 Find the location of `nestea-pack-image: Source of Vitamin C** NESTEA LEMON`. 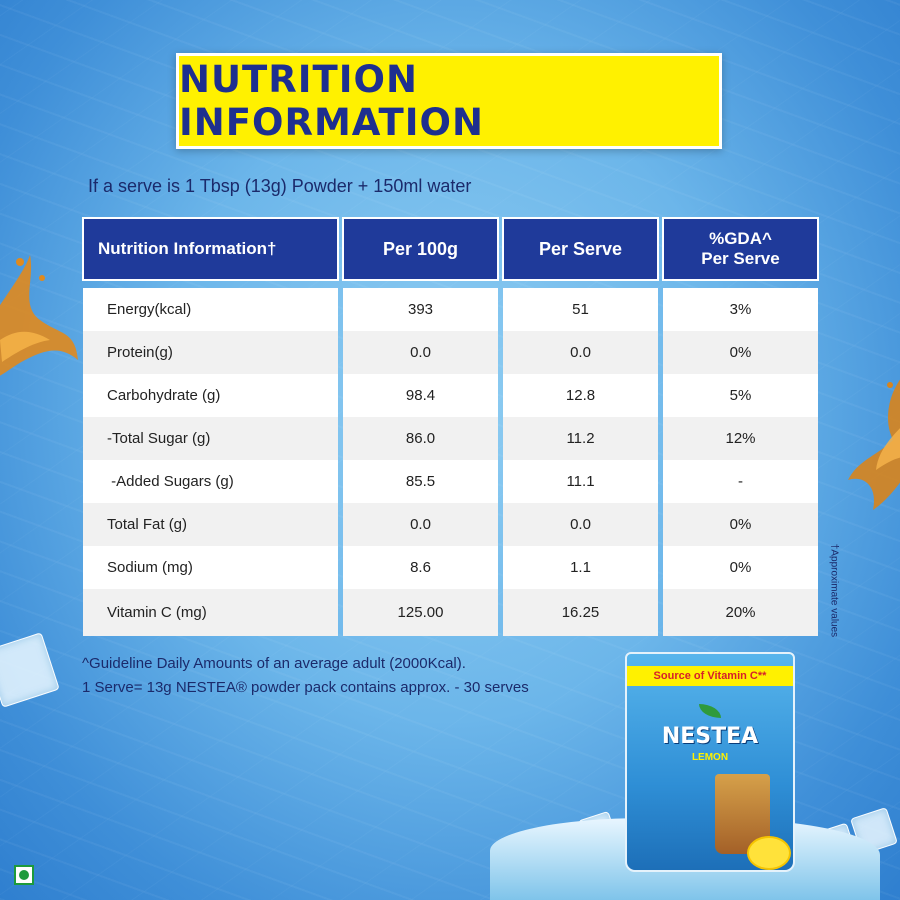

nestea-pack-image: Source of Vitamin C** NESTEA LEMON is located at coordinates (710, 762).